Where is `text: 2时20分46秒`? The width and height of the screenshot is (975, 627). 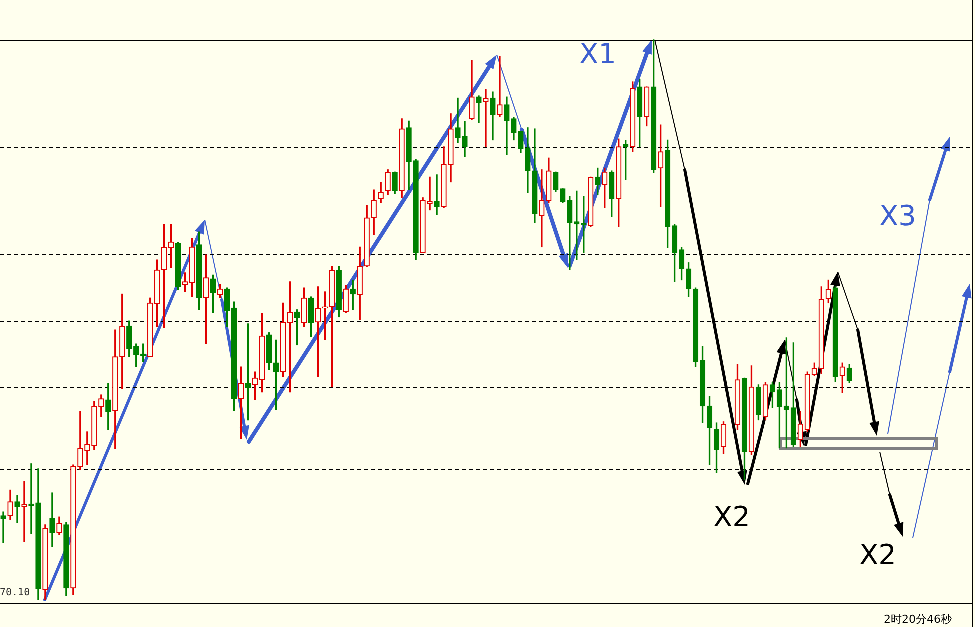
text: 2时20分46秒 is located at coordinates (918, 619).